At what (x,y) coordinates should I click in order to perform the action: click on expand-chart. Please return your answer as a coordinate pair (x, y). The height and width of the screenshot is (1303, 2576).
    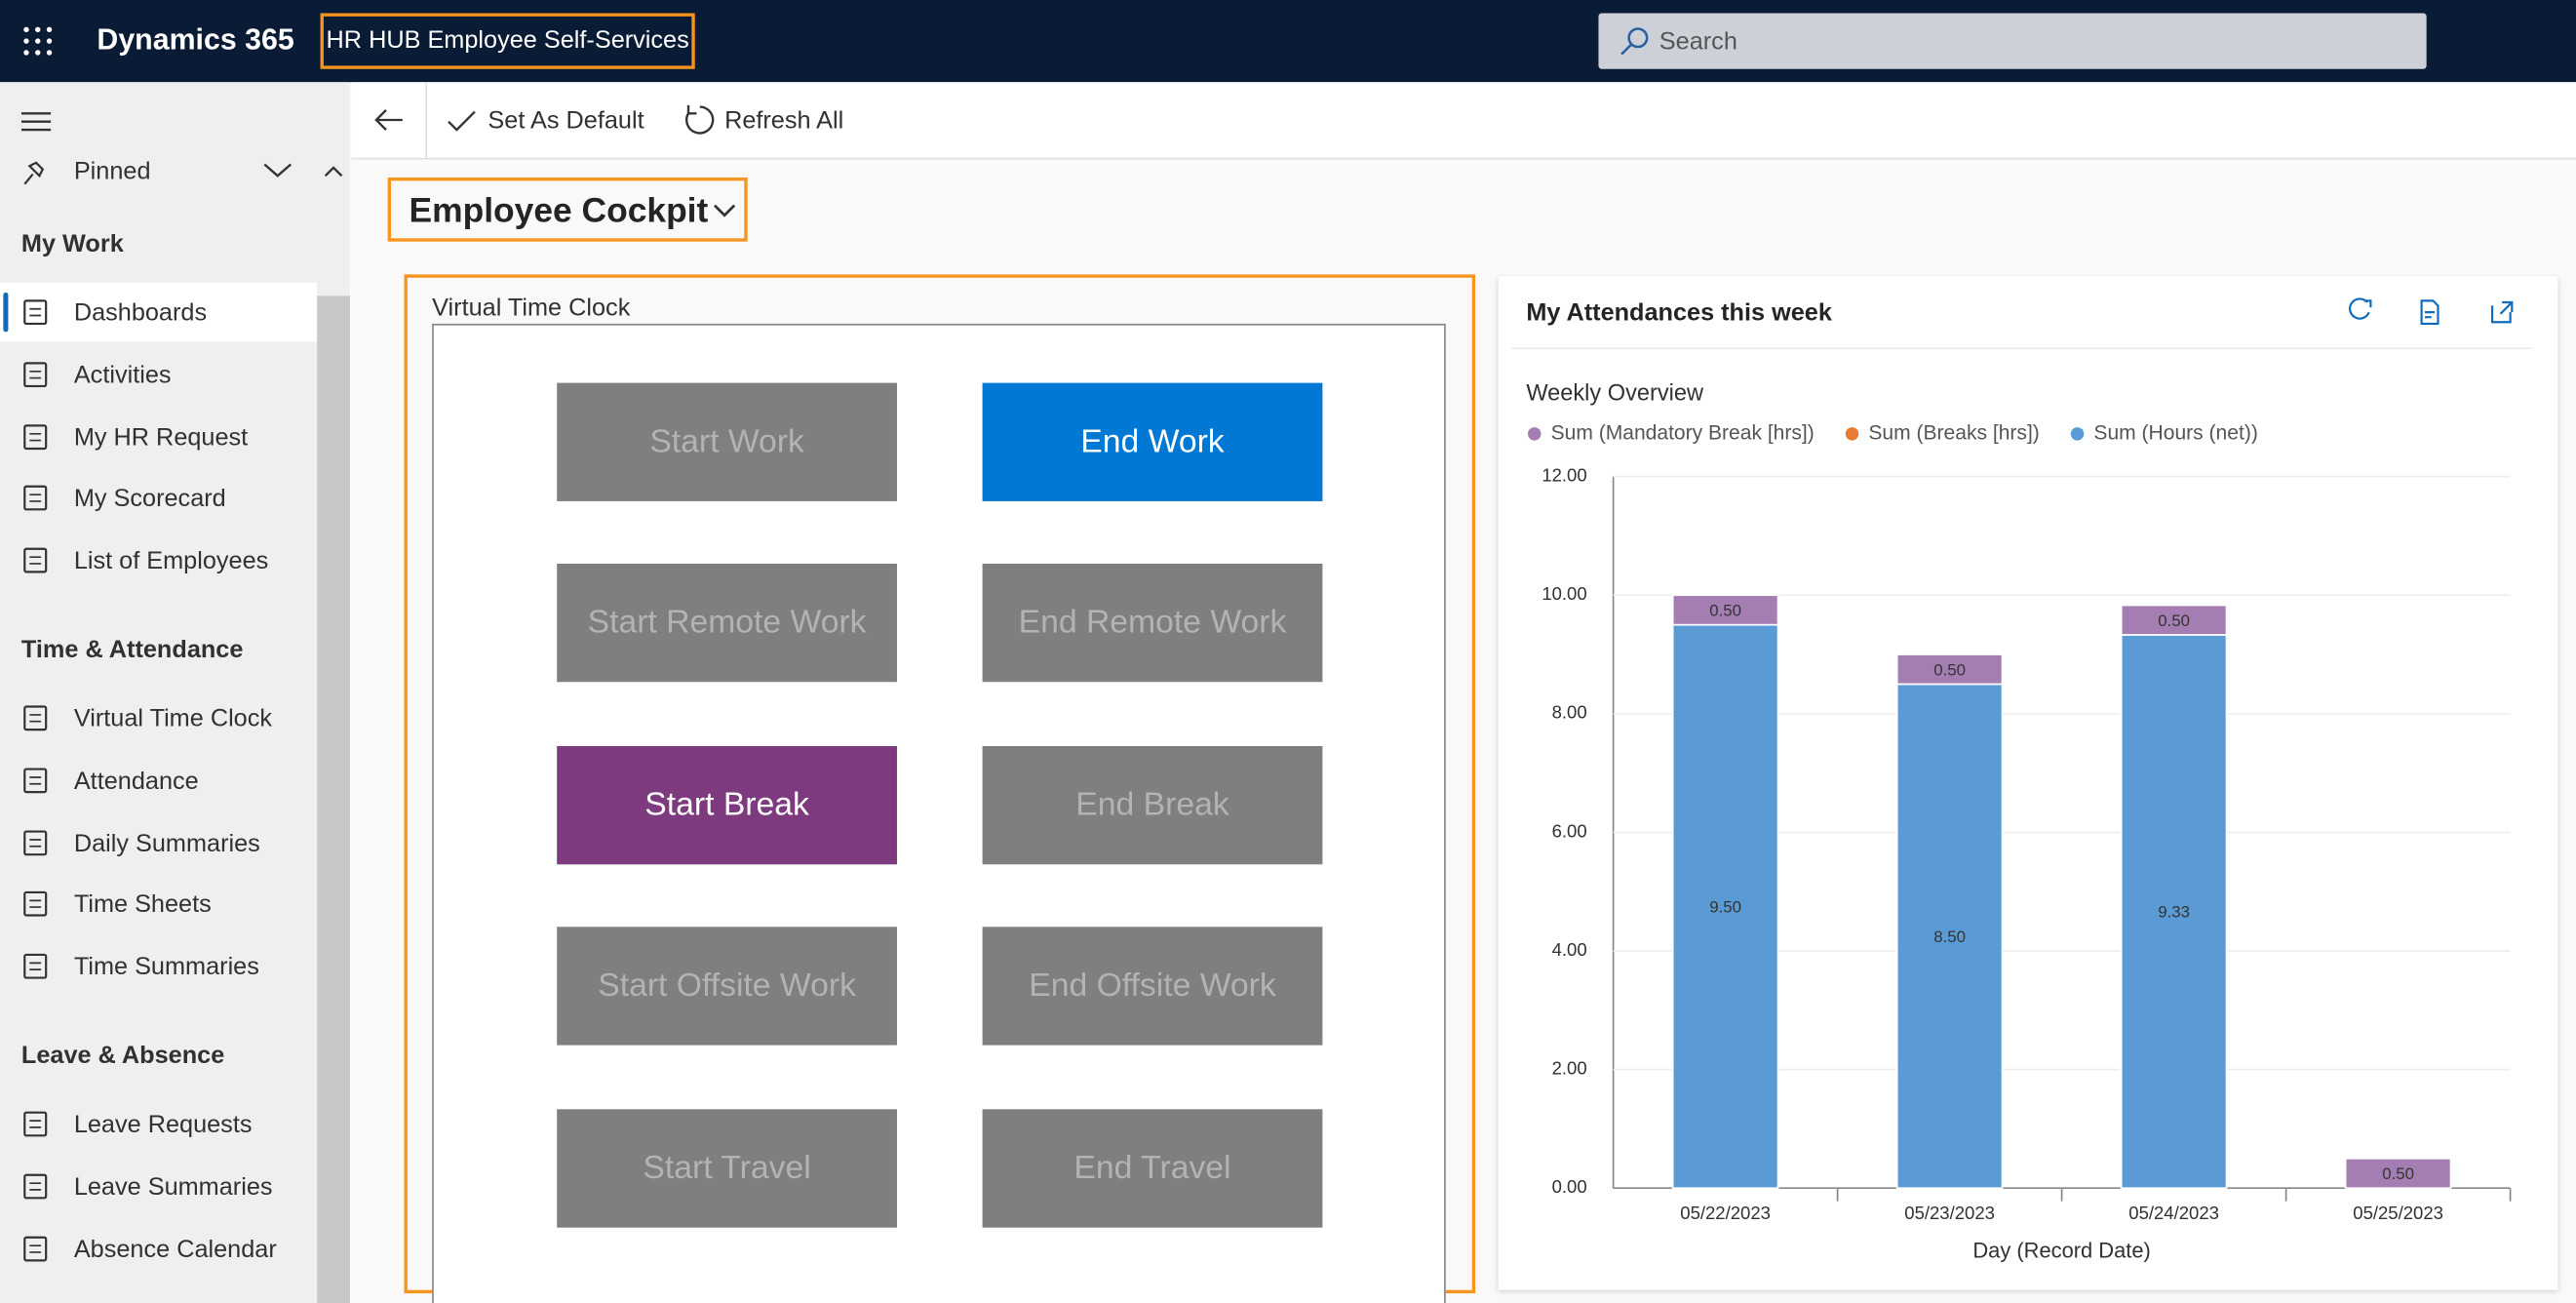
    Looking at the image, I should click on (2502, 312).